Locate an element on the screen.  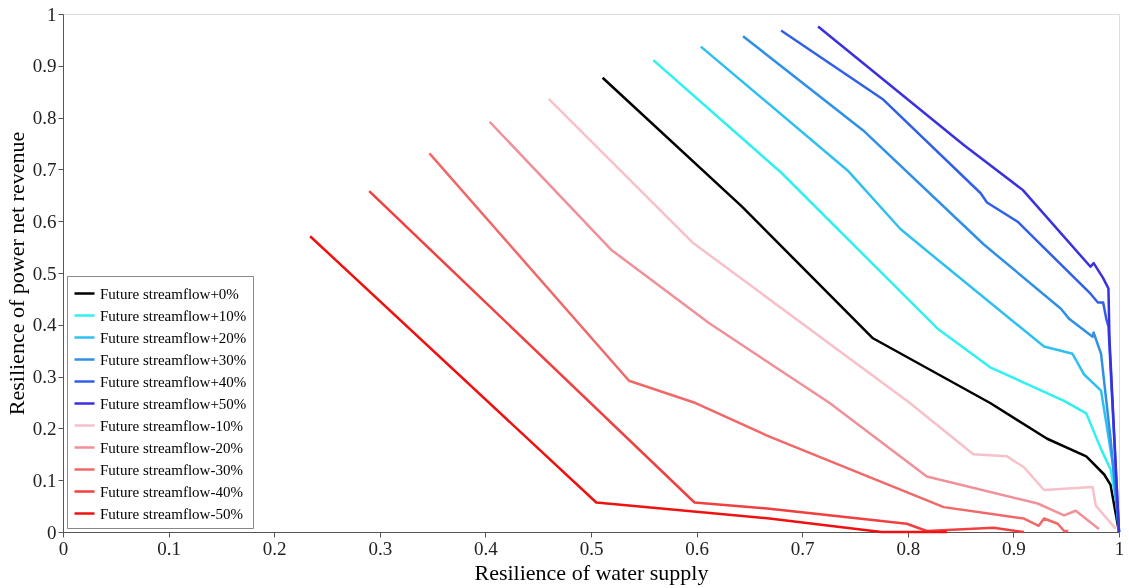
y-tick-label: 0.7 is located at coordinates (44, 169).